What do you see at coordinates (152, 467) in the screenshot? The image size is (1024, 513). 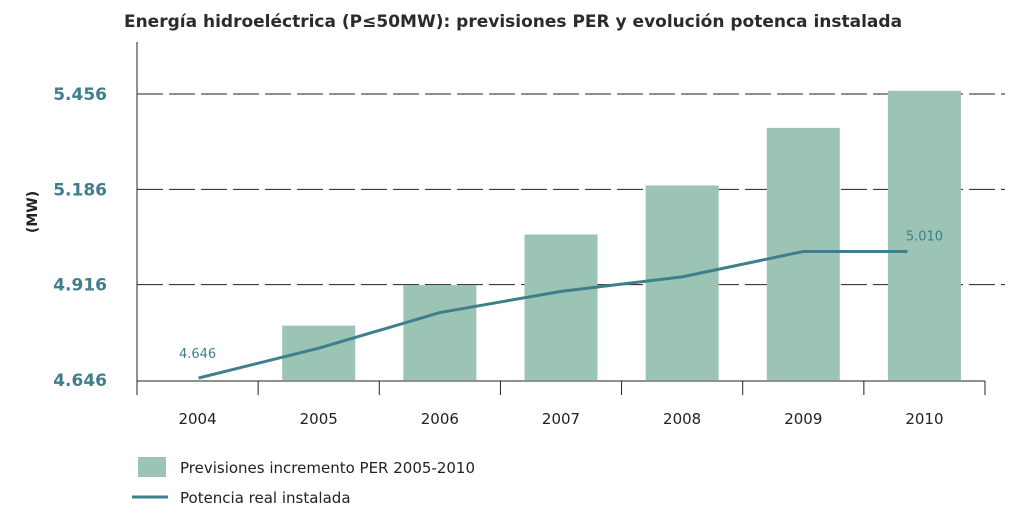 I see `legend-swatch-bars` at bounding box center [152, 467].